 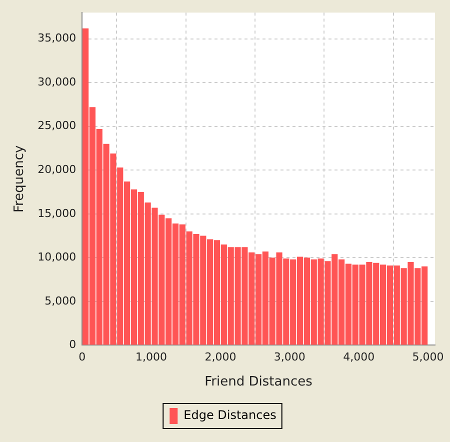 What do you see at coordinates (359, 357) in the screenshot?
I see `x-tick-label: 4,000` at bounding box center [359, 357].